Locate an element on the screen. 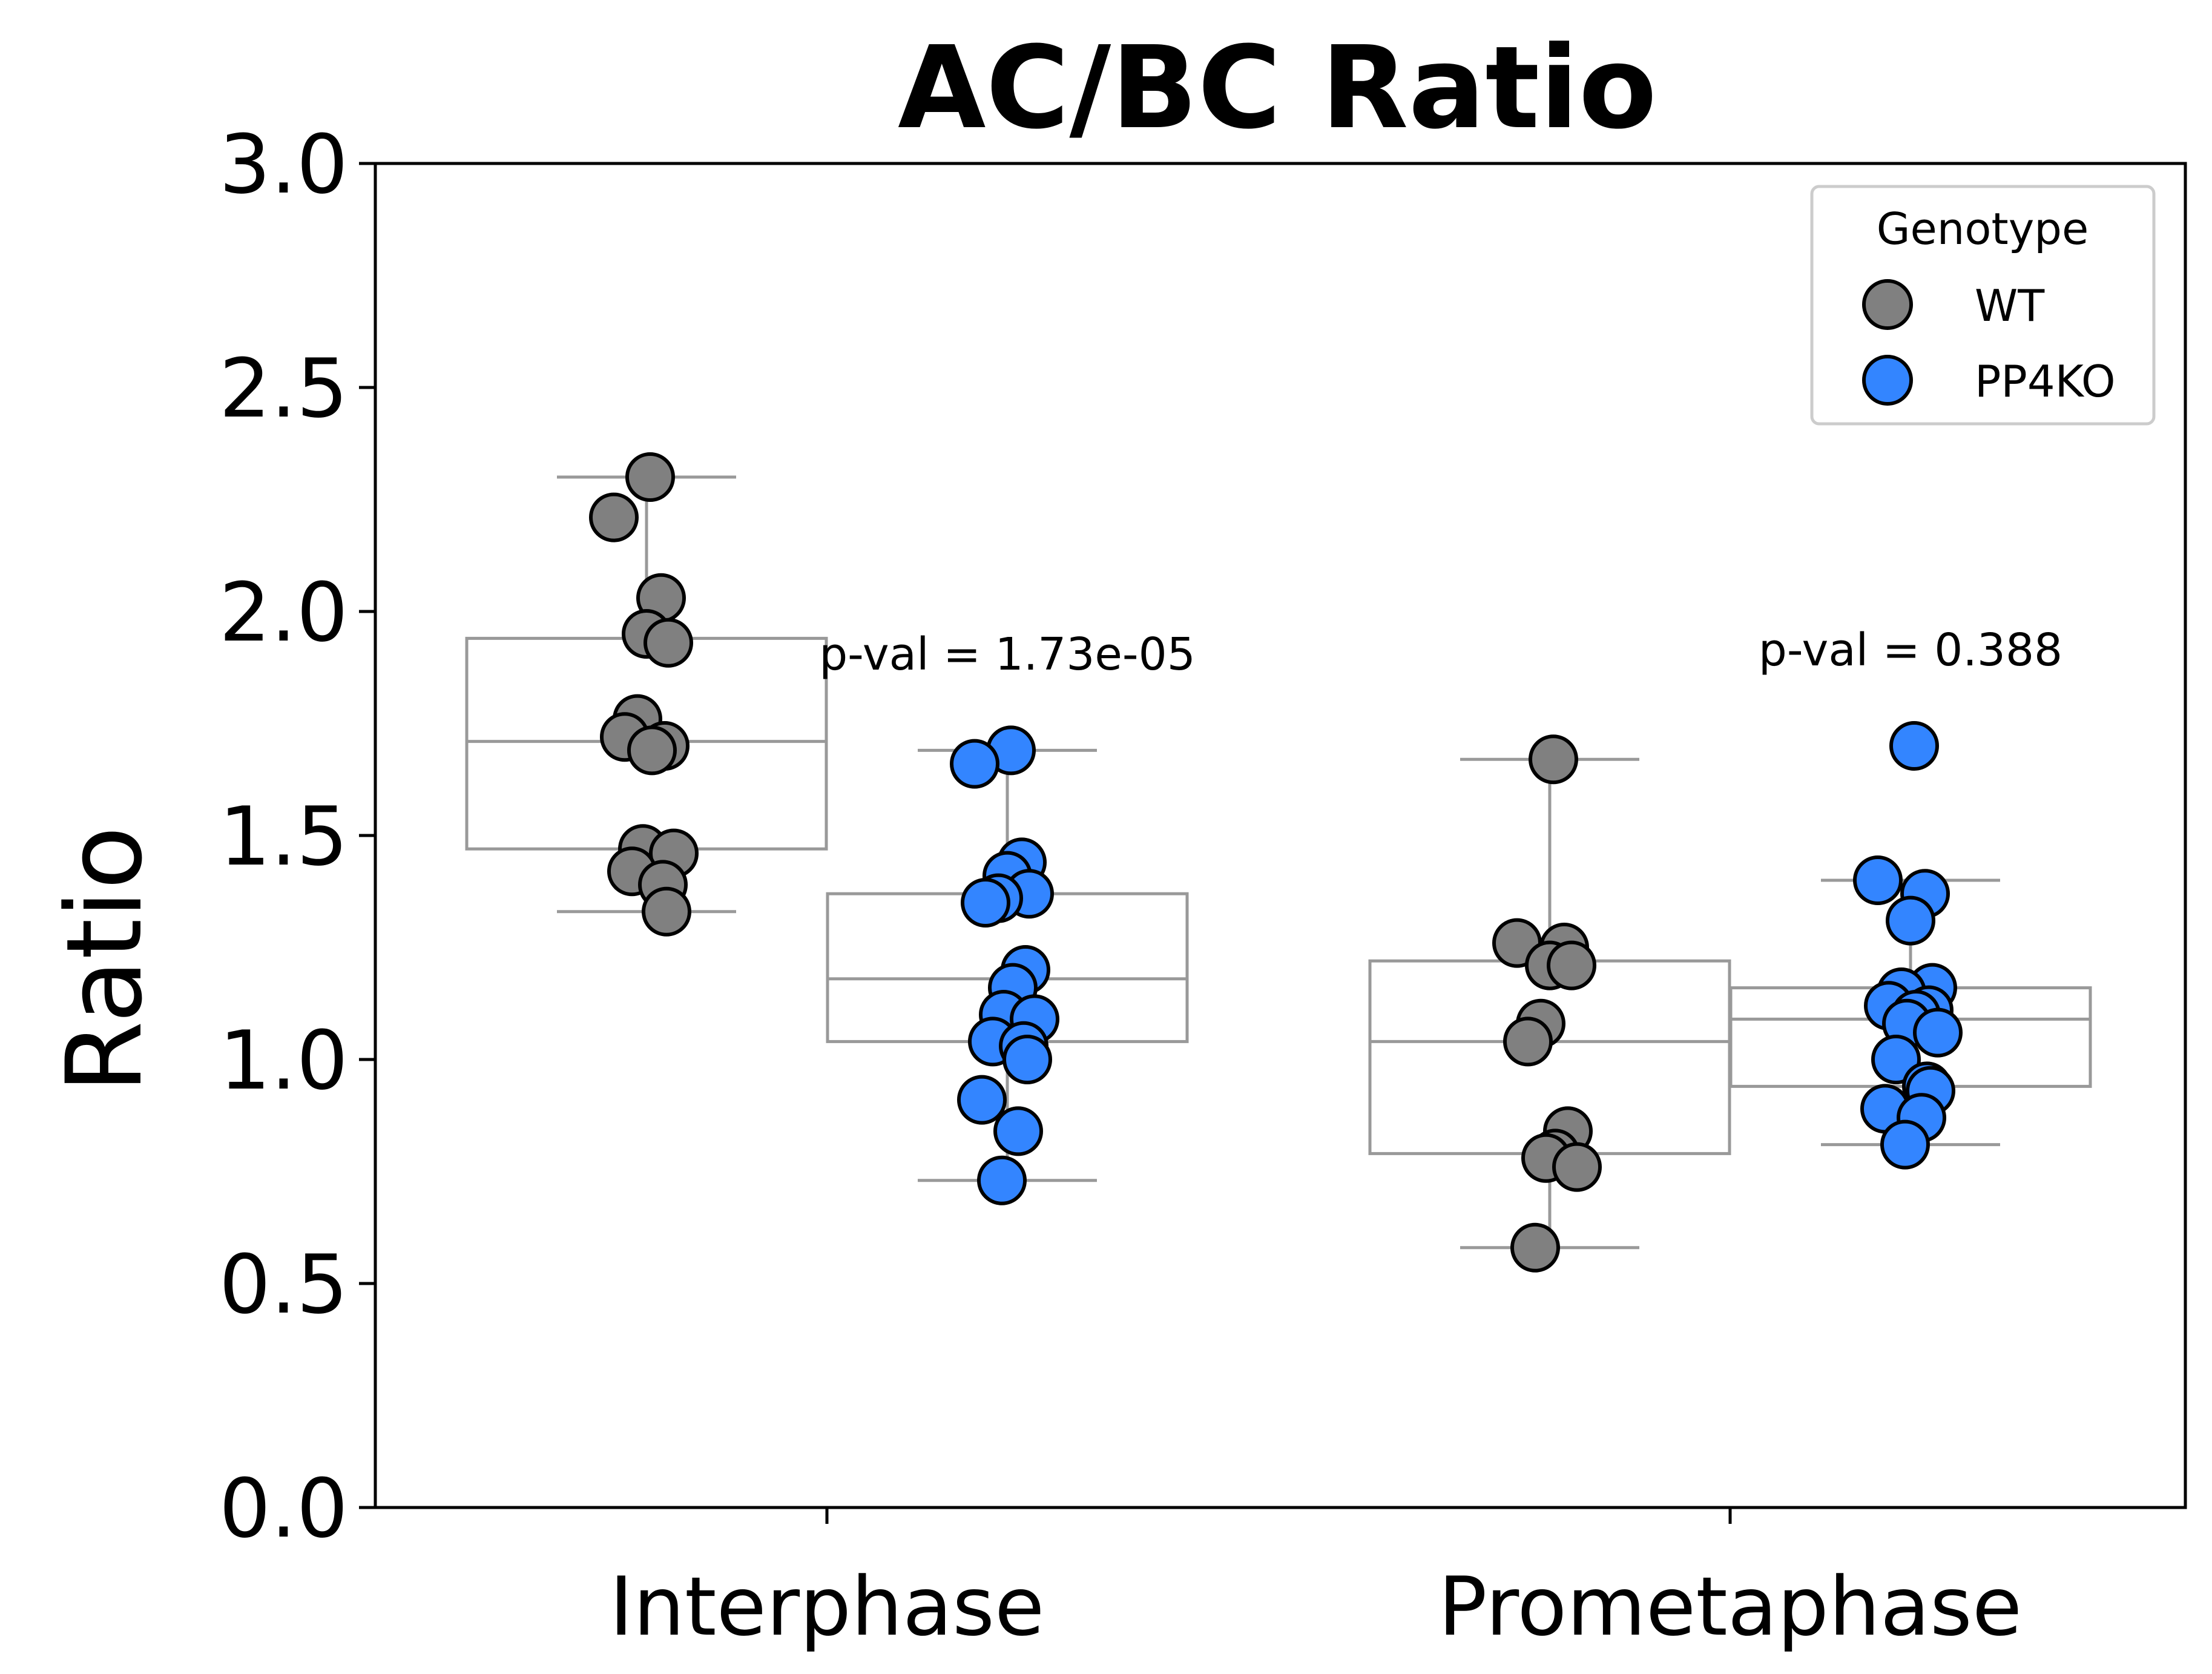 Image resolution: width=2212 pixels, height=1674 pixels. legend: Genotype WT PP4KO is located at coordinates (1983, 305).